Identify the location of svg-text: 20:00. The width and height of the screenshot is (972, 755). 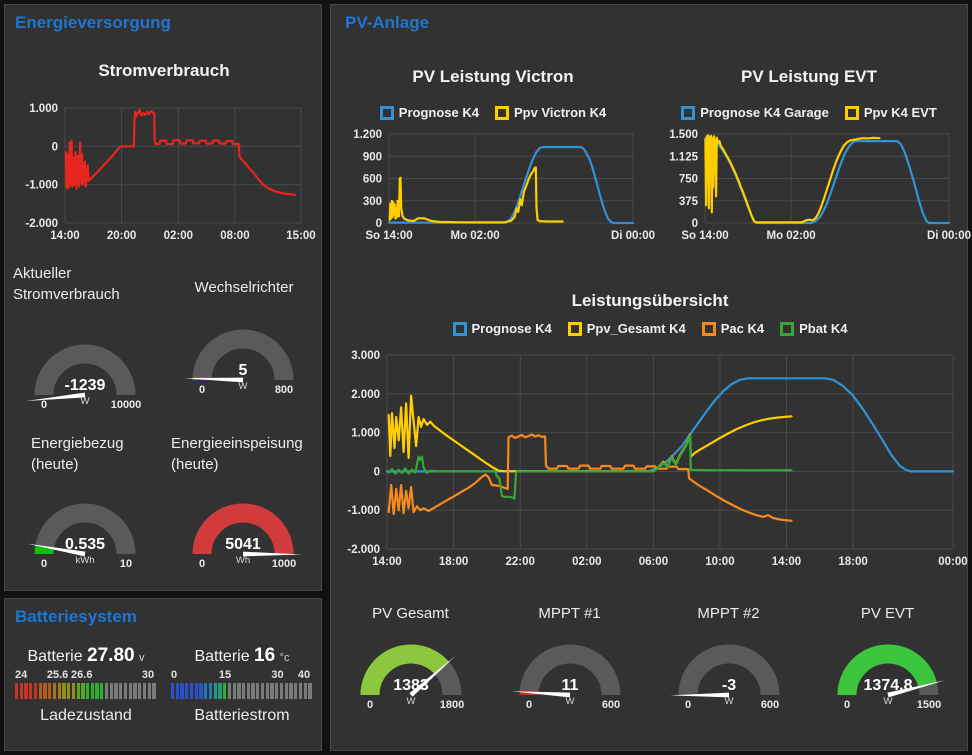
(121, 236).